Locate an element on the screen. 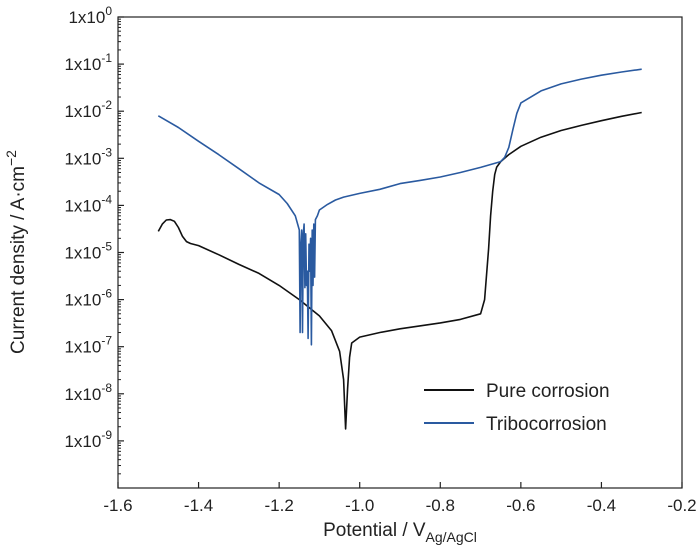 The height and width of the screenshot is (557, 700). y-tick-label-exponent: -3 is located at coordinates (106, 152).